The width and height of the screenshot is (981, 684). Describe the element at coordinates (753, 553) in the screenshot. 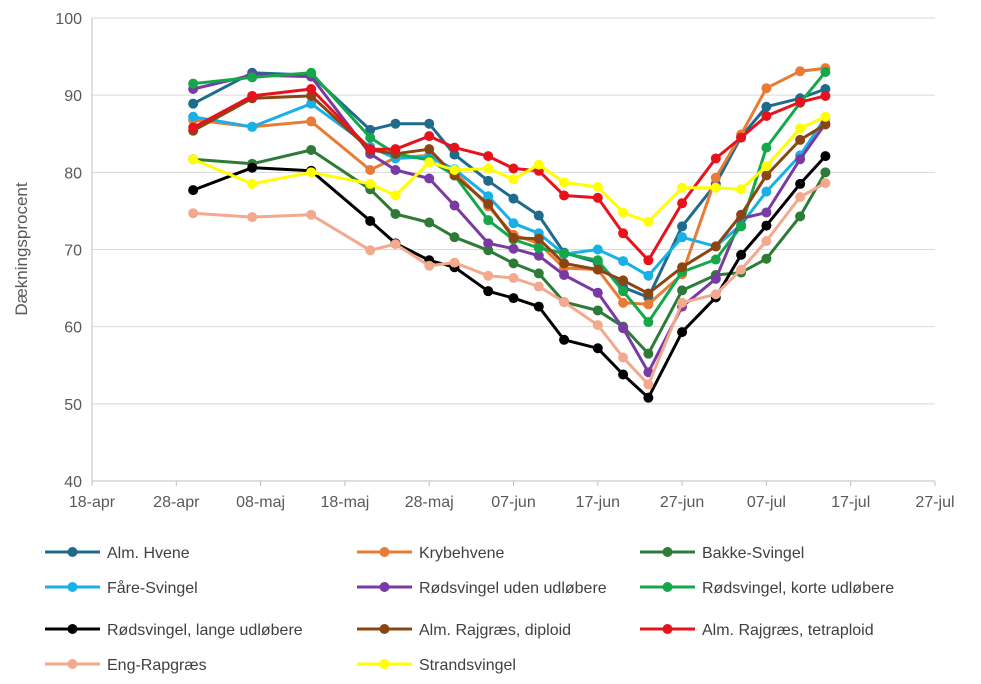

I see `legend-label: Bakke-Svingel` at that location.